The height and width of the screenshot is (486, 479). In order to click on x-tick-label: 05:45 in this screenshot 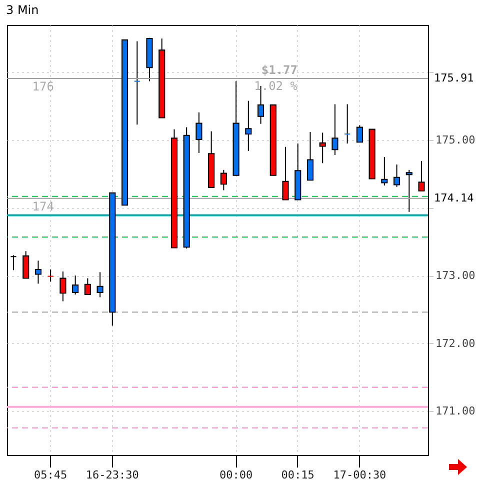, I will do `click(51, 475)`.